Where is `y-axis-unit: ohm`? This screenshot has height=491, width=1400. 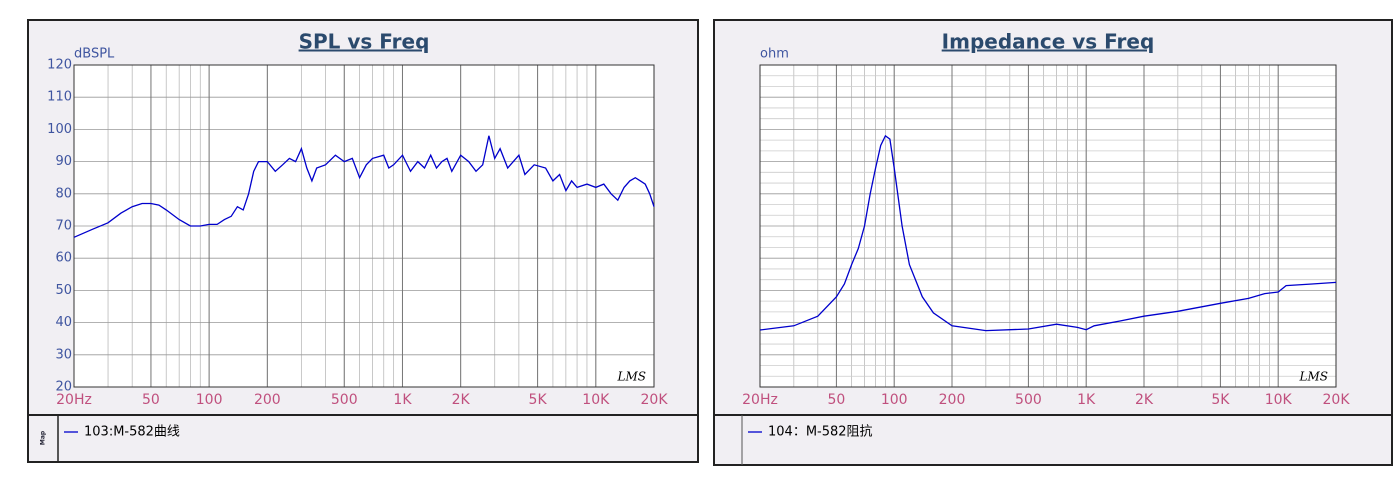 y-axis-unit: ohm is located at coordinates (774, 54).